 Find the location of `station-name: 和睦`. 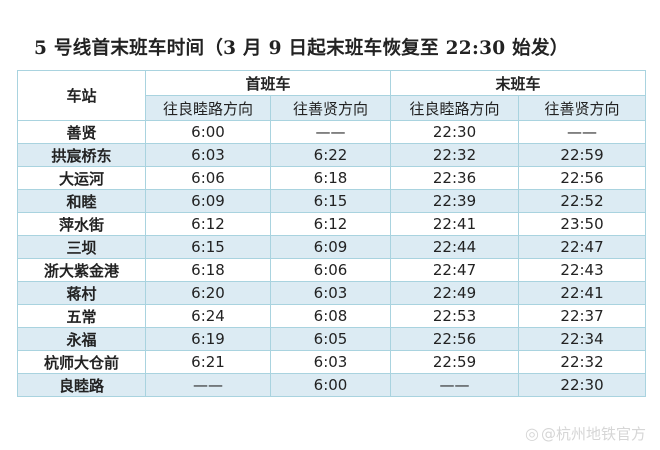

station-name: 和睦 is located at coordinates (81, 201).